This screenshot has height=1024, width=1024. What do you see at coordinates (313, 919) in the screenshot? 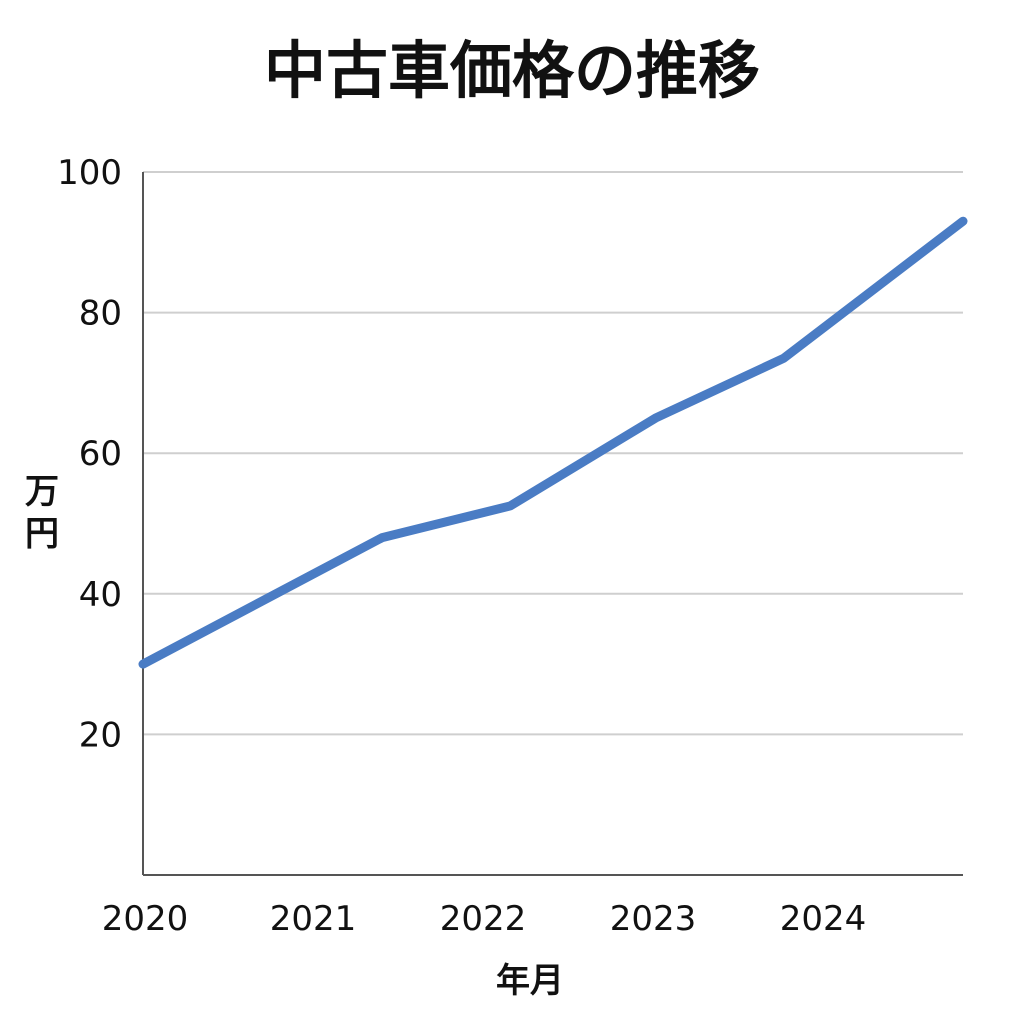
I see `x-tick-label: 2021` at bounding box center [313, 919].